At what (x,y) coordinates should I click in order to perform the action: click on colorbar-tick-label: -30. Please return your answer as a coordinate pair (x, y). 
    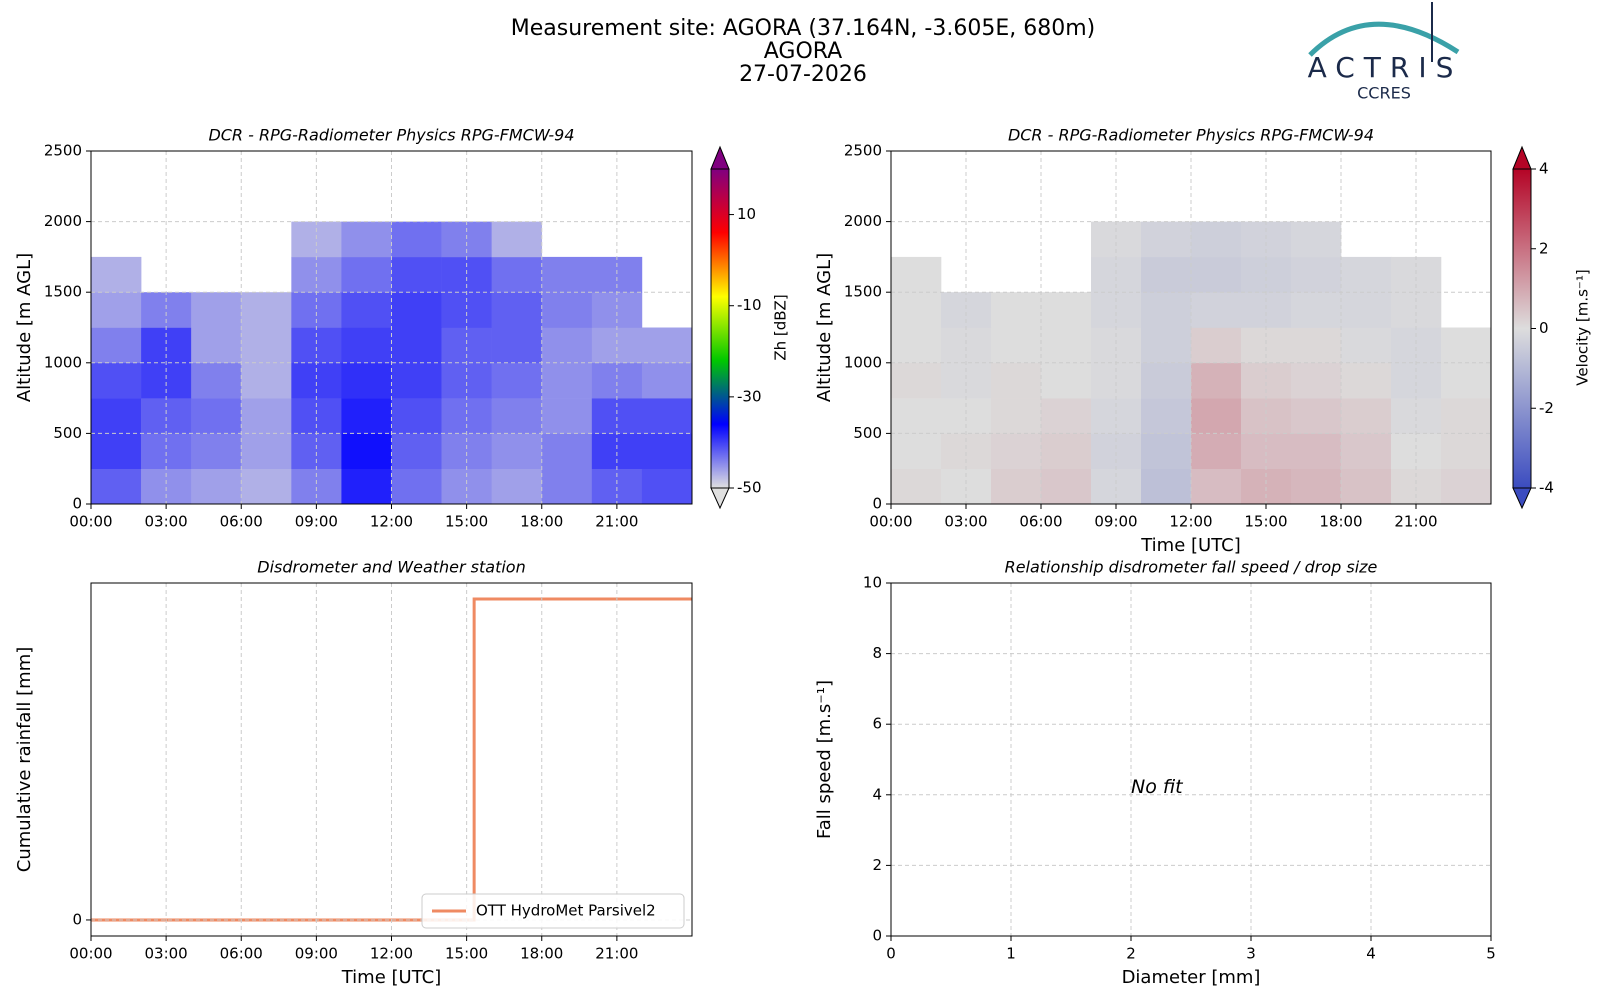
    Looking at the image, I should click on (749, 396).